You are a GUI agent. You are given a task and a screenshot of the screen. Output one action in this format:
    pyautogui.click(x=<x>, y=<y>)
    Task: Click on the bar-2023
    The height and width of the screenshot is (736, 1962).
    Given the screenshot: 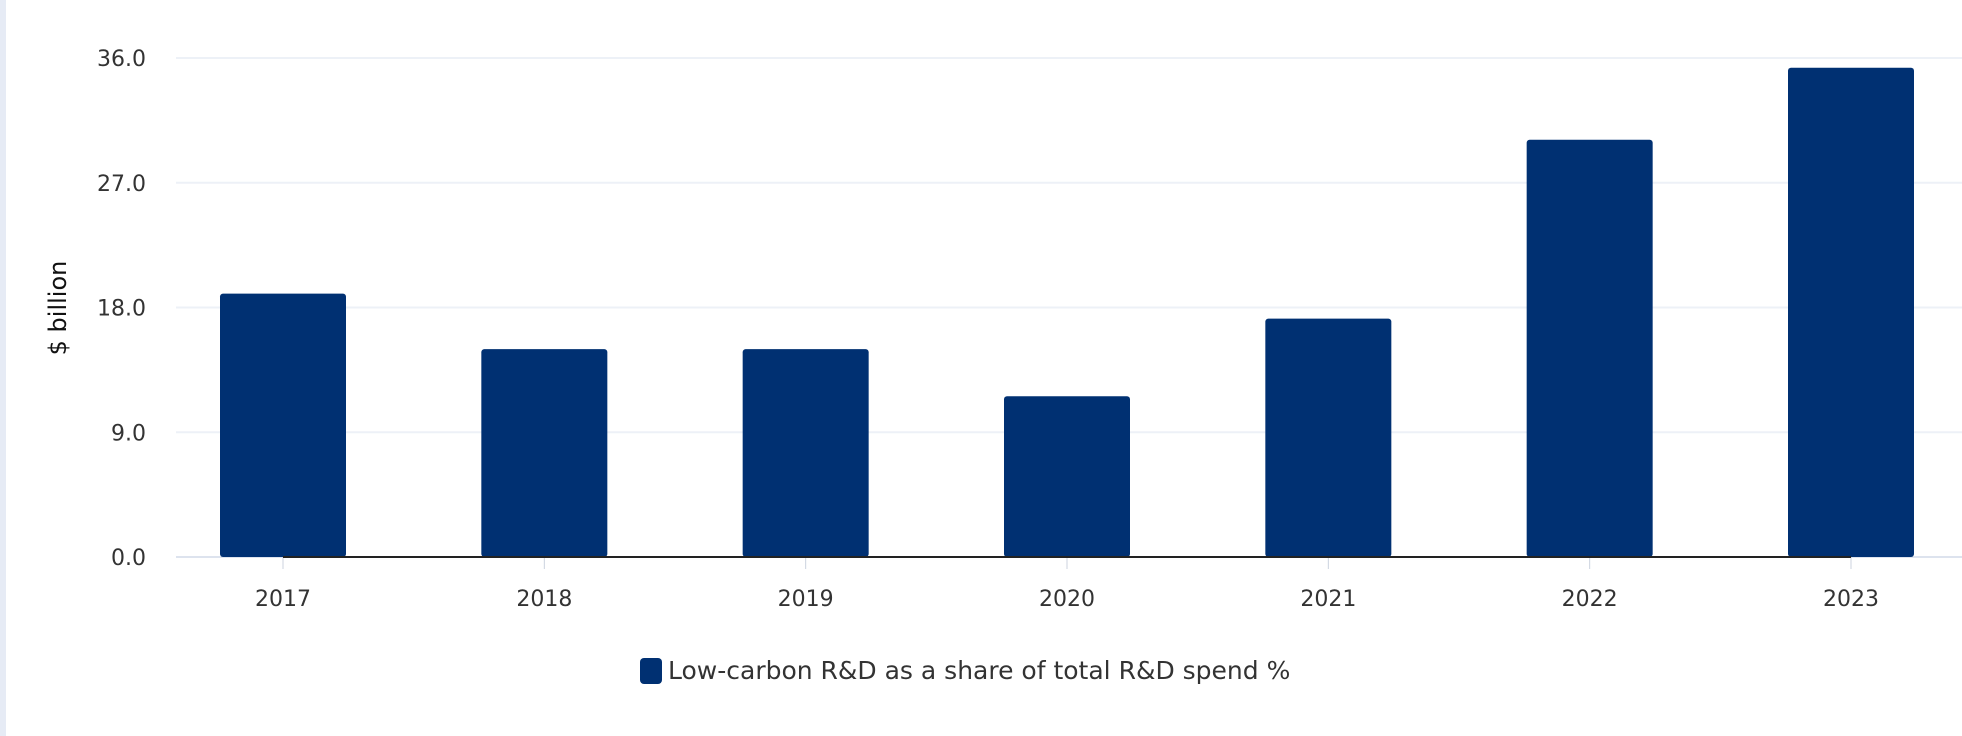 What is the action you would take?
    pyautogui.click(x=1851, y=312)
    